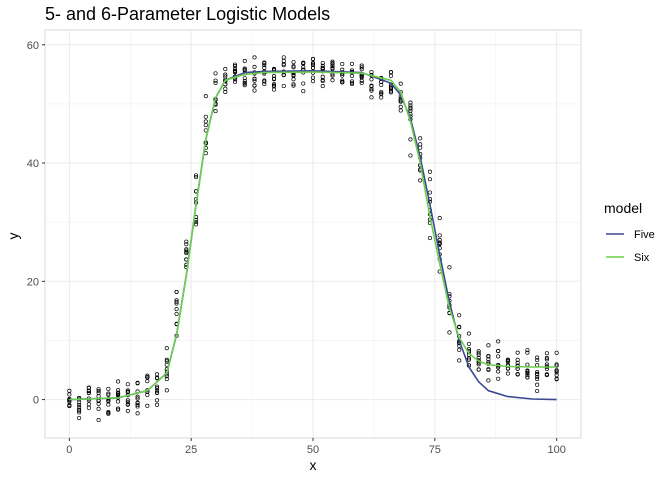  What do you see at coordinates (36, 223) in the screenshot?
I see `y-axis-ticks: 0 20 40 60` at bounding box center [36, 223].